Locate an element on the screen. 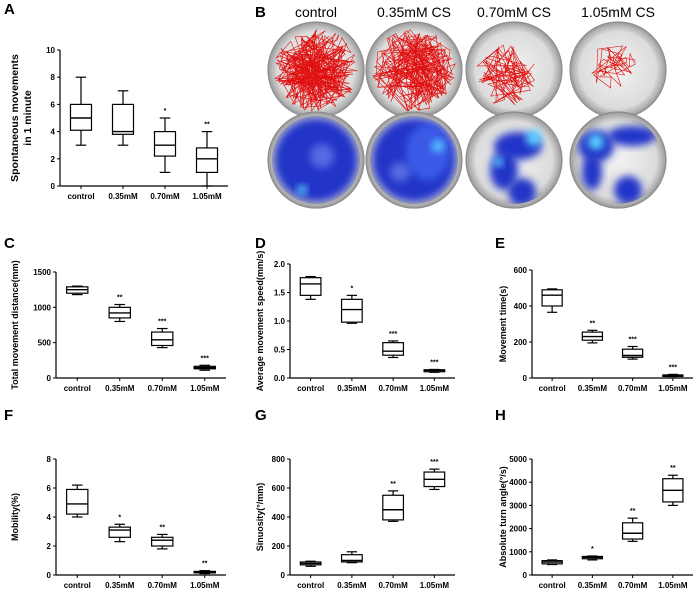 This screenshot has width=699, height=591. y-tick-label: 500 is located at coordinates (45, 343).